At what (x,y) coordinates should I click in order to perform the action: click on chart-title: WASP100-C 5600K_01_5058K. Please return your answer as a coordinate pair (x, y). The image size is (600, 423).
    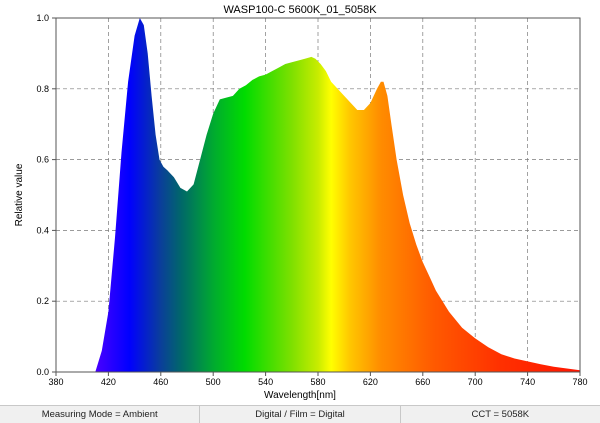
    Looking at the image, I should click on (300, 10).